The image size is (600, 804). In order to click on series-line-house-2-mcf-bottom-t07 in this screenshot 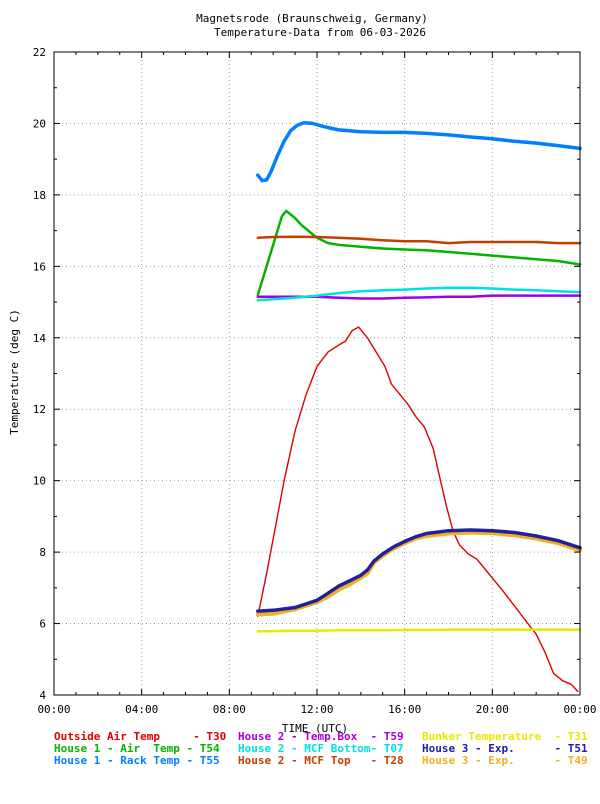, I will do `click(419, 294)`.